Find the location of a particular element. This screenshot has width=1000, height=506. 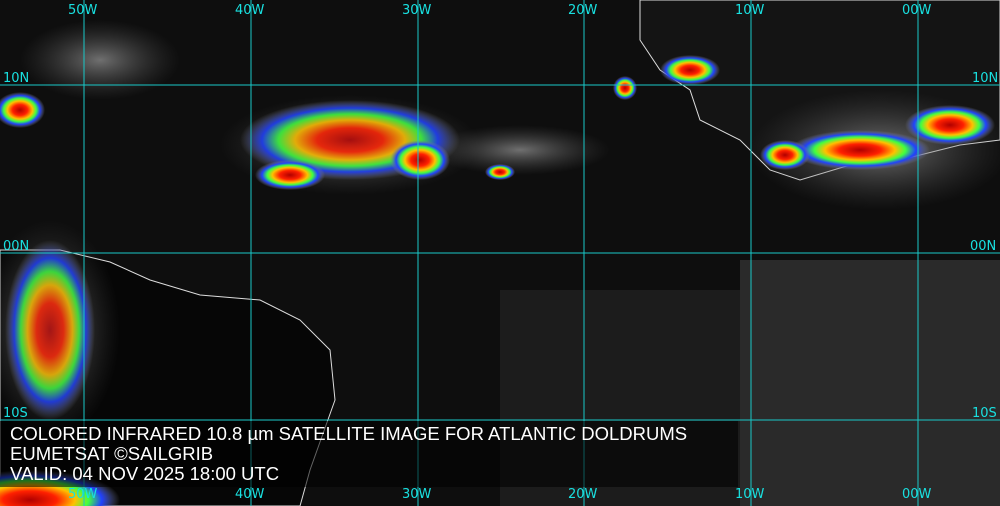

lon-label-20w-bottom: 20W is located at coordinates (583, 494).